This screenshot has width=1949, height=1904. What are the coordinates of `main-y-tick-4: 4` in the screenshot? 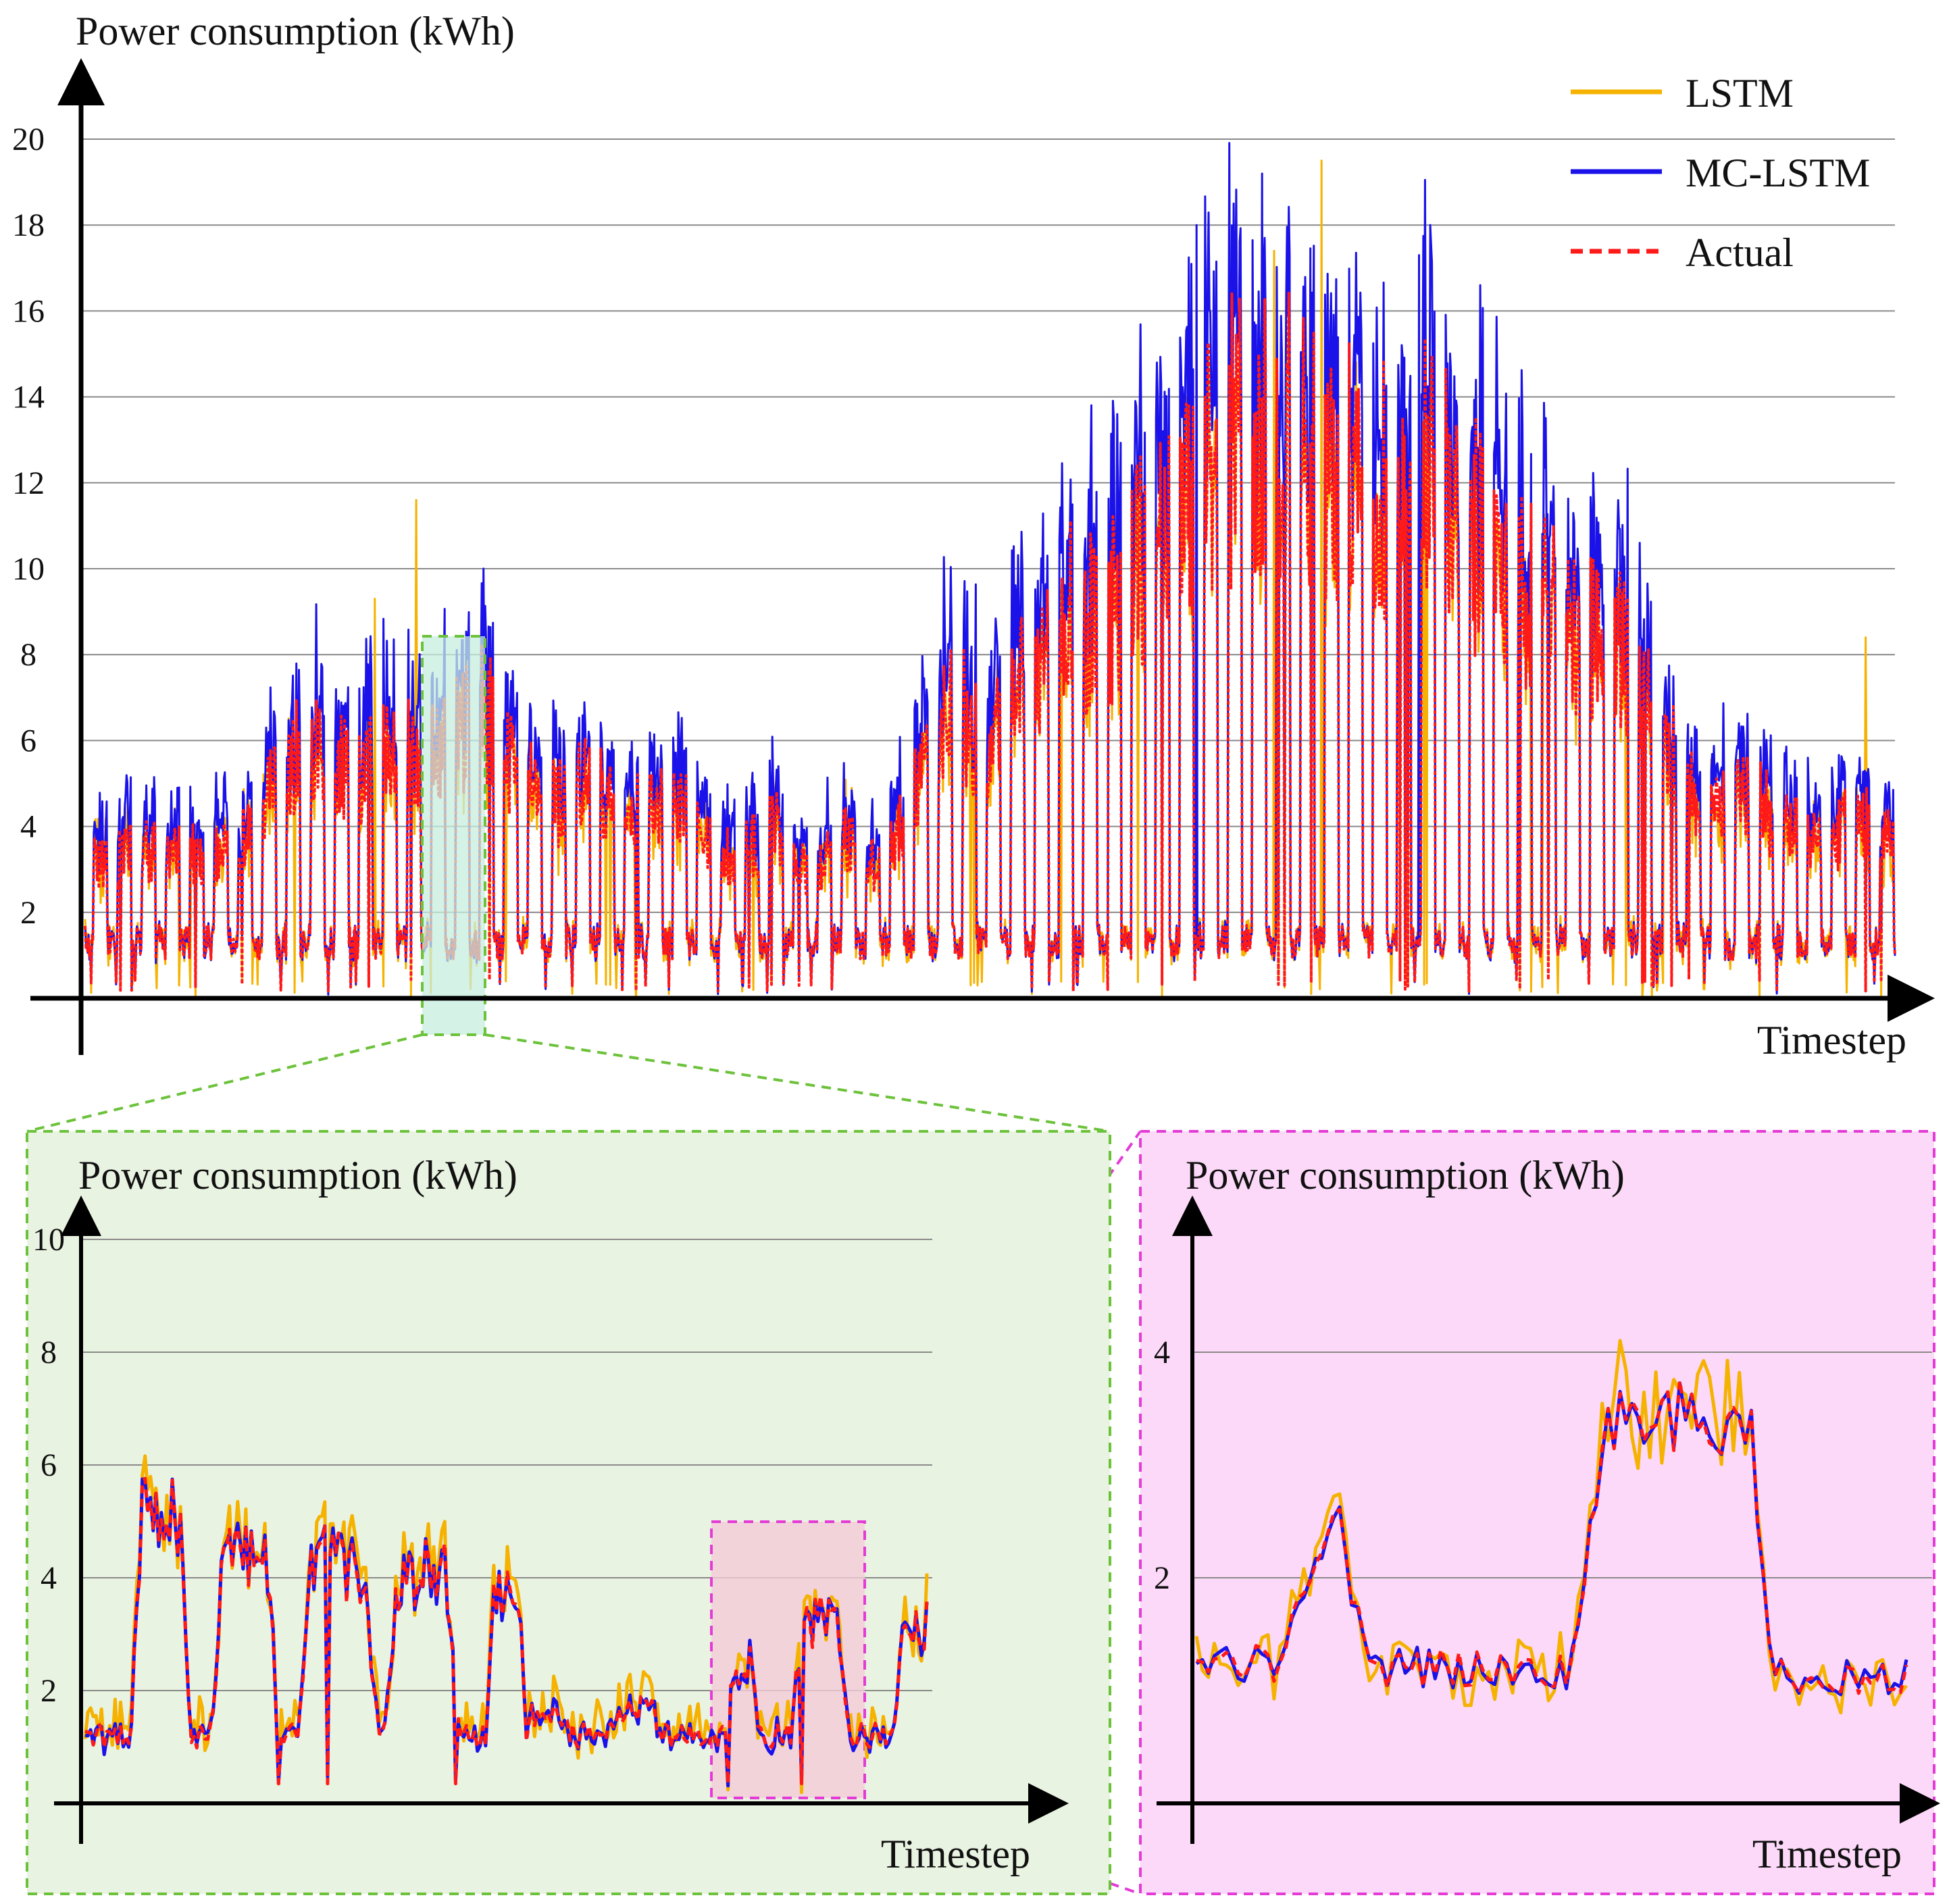 It's located at (28, 827).